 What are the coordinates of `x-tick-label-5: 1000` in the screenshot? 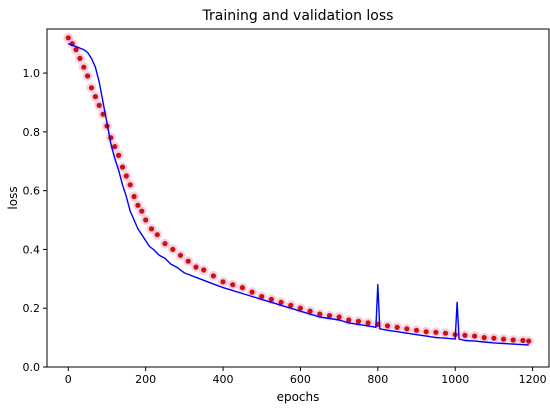 It's located at (455, 379).